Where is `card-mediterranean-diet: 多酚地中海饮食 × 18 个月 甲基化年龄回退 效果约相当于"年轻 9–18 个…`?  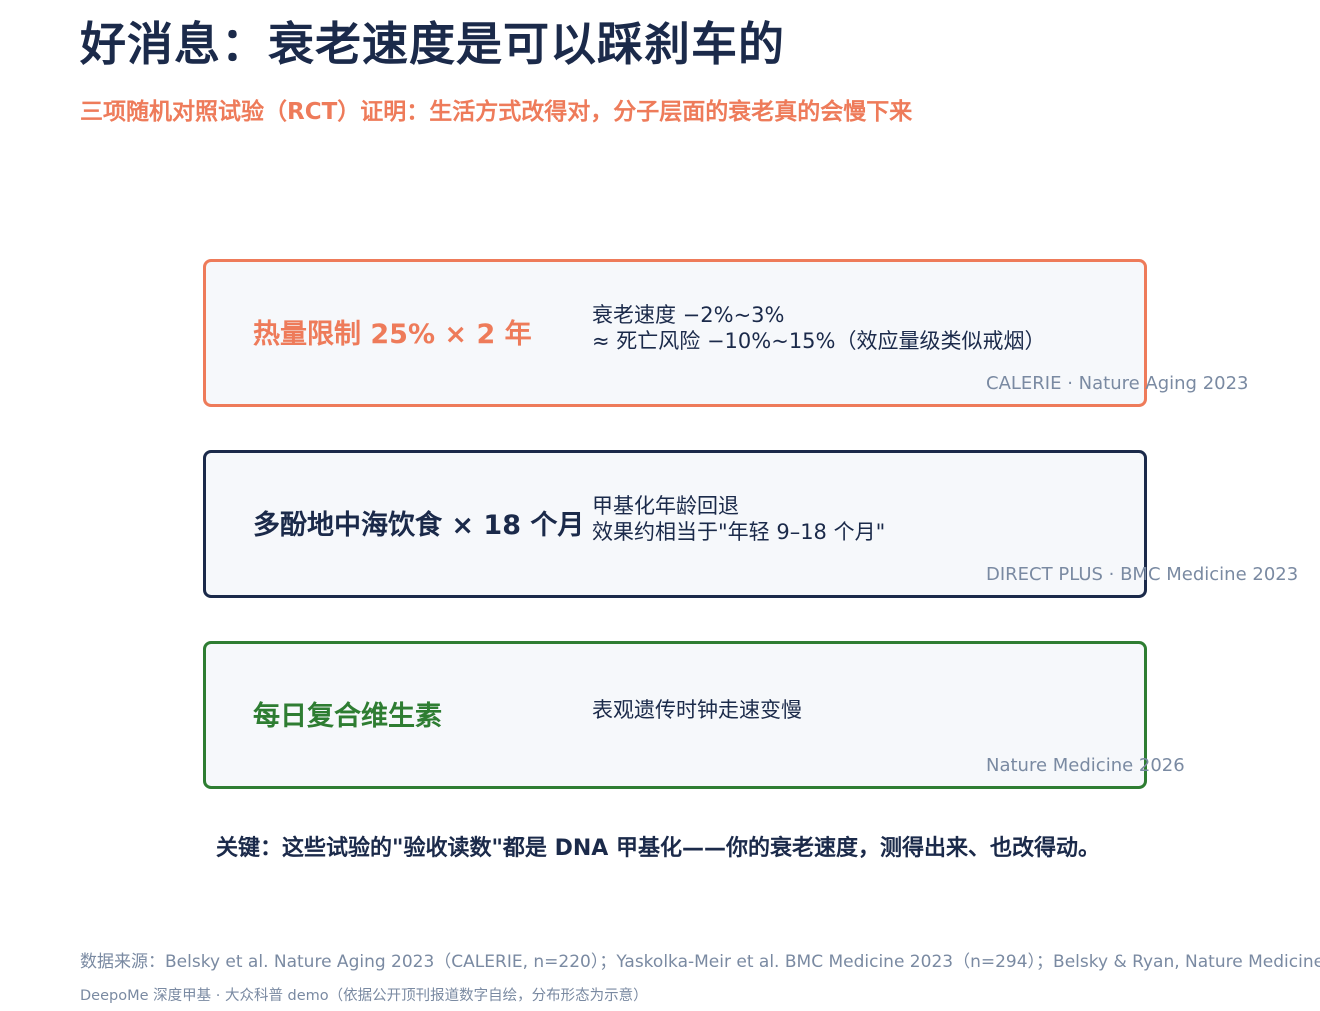 card-mediterranean-diet: 多酚地中海饮食 × 18 个月 甲基化年龄回退 效果约相当于"年轻 9–18 个… is located at coordinates (750, 524).